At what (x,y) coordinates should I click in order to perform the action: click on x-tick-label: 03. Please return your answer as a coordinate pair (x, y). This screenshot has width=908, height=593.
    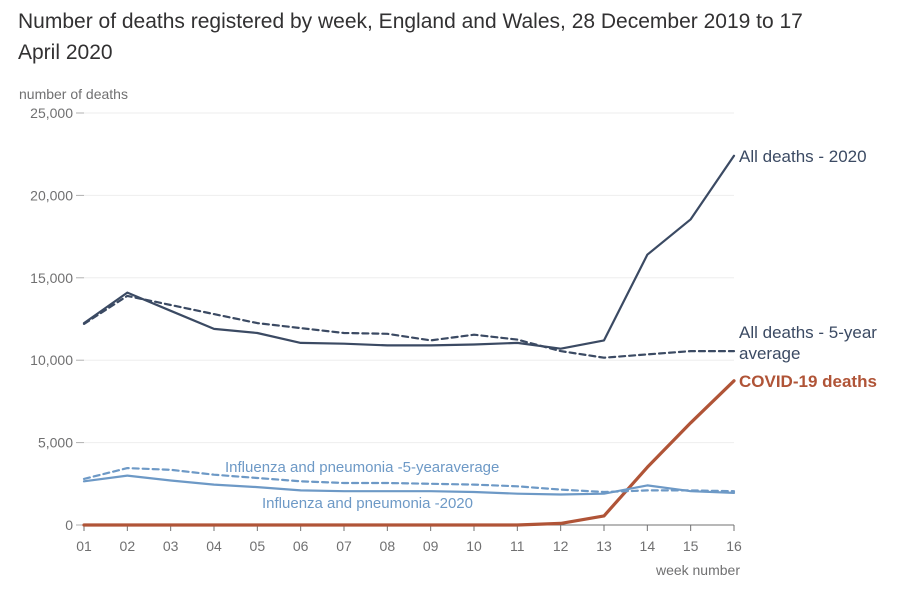
    Looking at the image, I should click on (171, 546).